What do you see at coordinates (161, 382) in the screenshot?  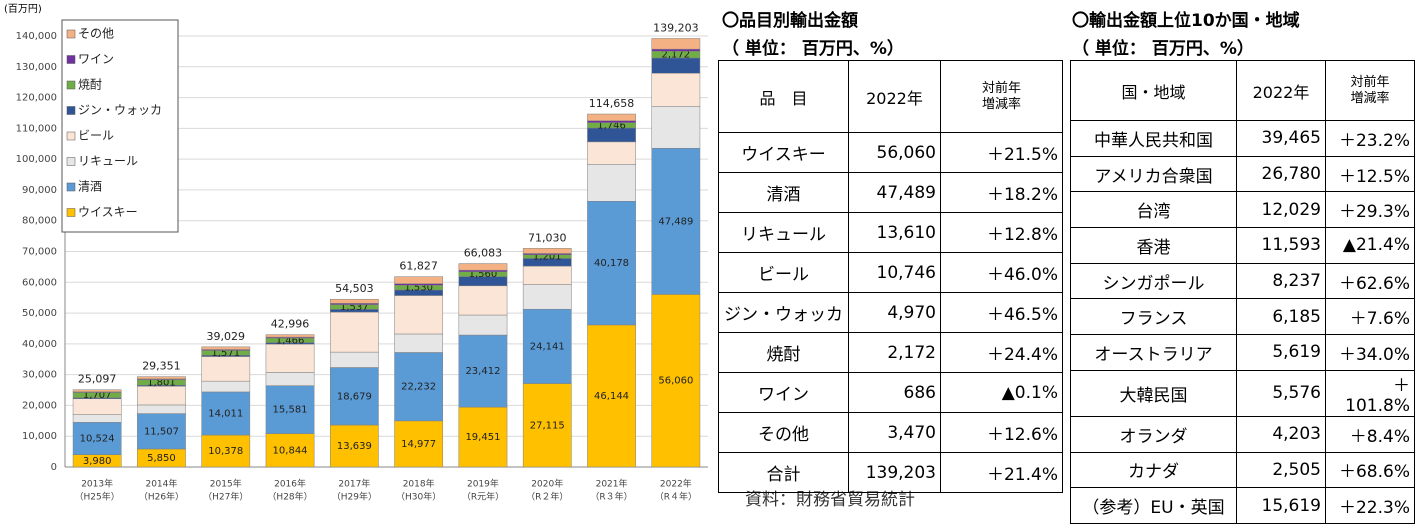 I see `data-label: 1,801` at bounding box center [161, 382].